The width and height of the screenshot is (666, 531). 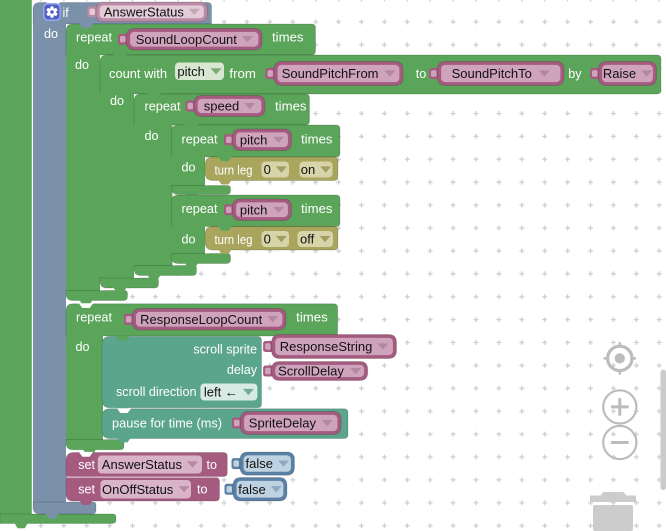 What do you see at coordinates (308, 169) in the screenshot?
I see `svg-text: on` at bounding box center [308, 169].